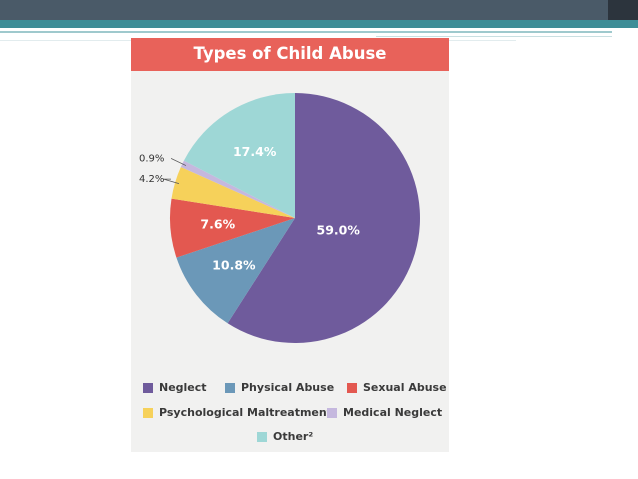 The width and height of the screenshot is (638, 479). I want to click on slide-top-bar, so click(319, 10).